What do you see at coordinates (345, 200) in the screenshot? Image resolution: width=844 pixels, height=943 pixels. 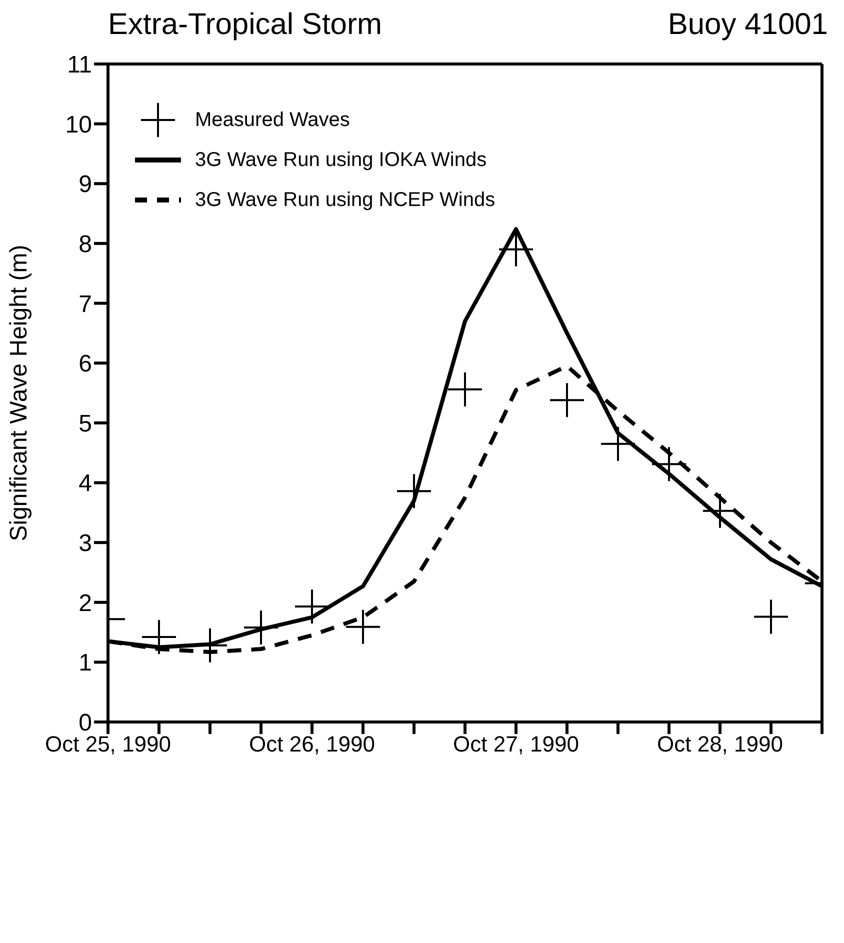 I see `legend-label: 3G Wave Run using NCEP Winds` at bounding box center [345, 200].